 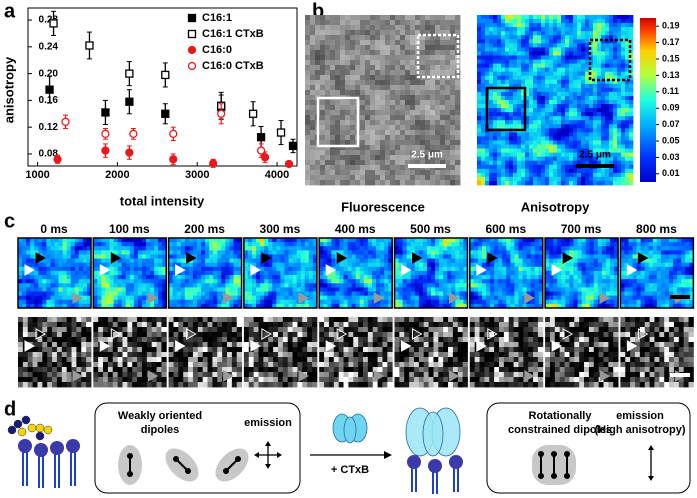 I want to click on x-axis-label: total intensity, so click(x=162, y=200).